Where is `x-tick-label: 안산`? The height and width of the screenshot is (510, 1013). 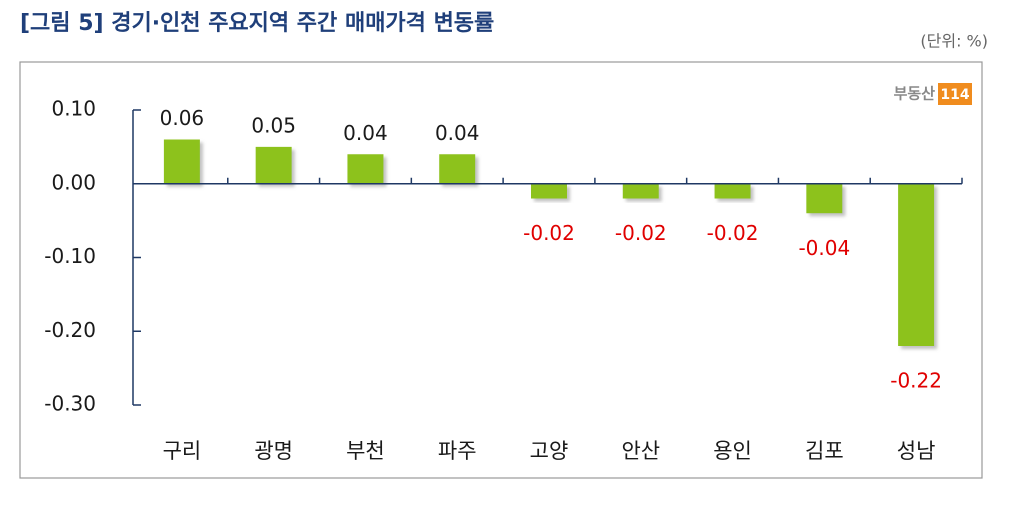 x-tick-label: 안산 is located at coordinates (640, 451).